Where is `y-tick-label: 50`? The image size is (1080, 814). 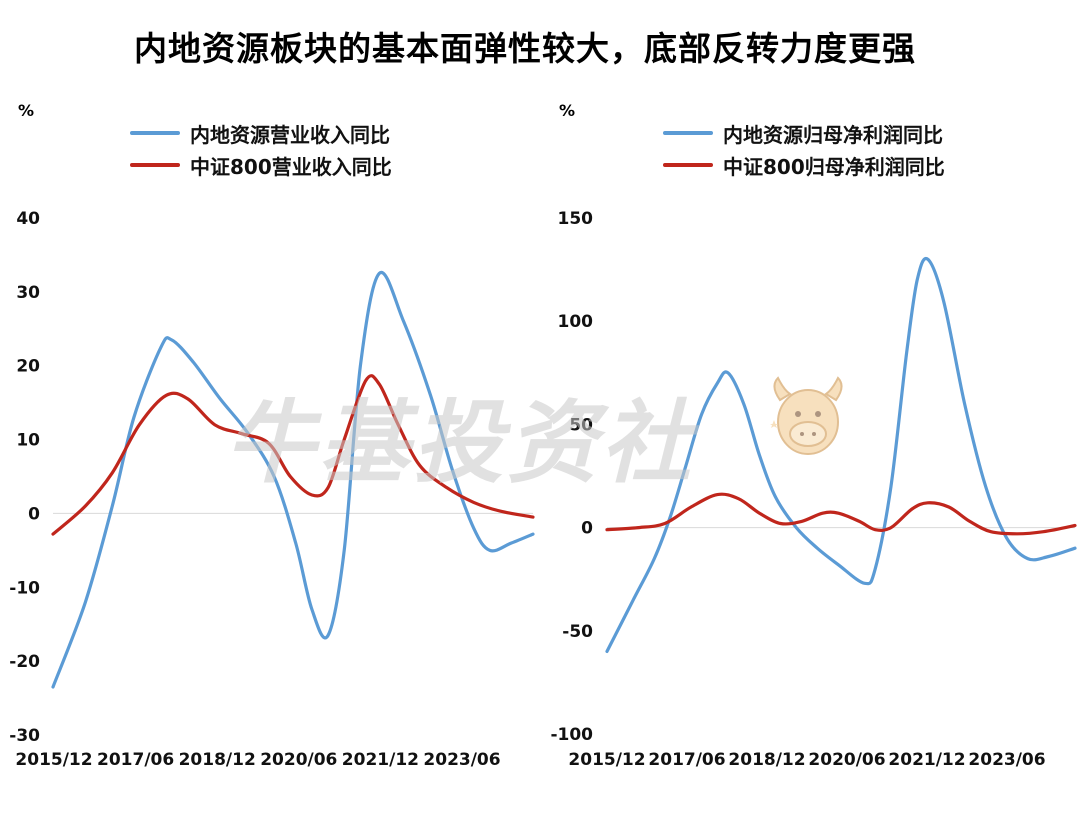
y-tick-label: 50 is located at coordinates (581, 425).